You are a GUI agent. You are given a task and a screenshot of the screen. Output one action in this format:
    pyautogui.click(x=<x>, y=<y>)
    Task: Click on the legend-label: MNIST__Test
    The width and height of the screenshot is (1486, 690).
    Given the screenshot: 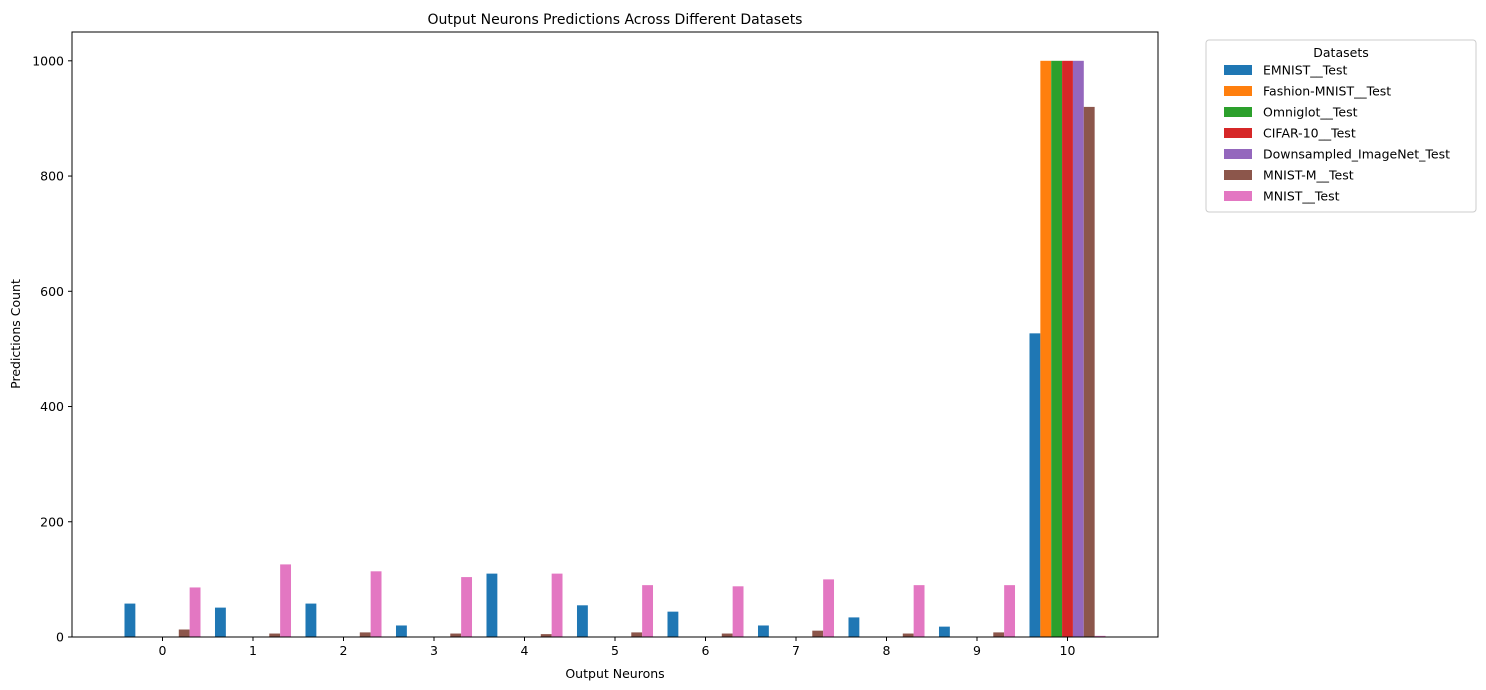 What is the action you would take?
    pyautogui.click(x=1301, y=196)
    